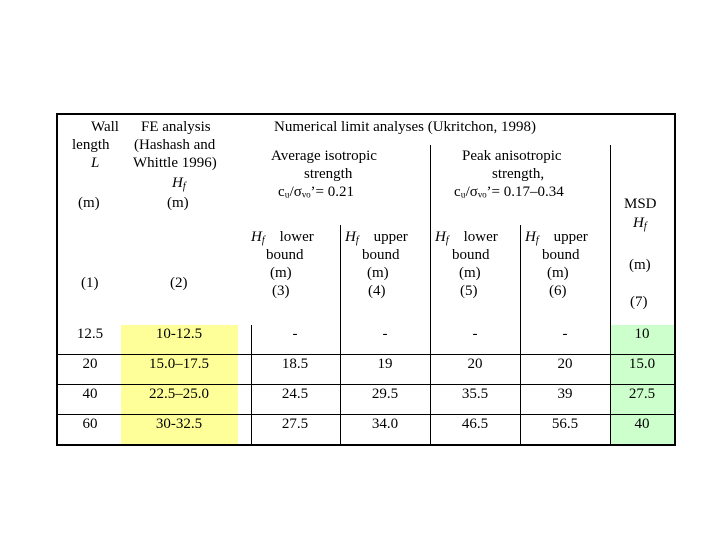  What do you see at coordinates (175, 145) in the screenshot?
I see `col2-line2: (Hashash and` at bounding box center [175, 145].